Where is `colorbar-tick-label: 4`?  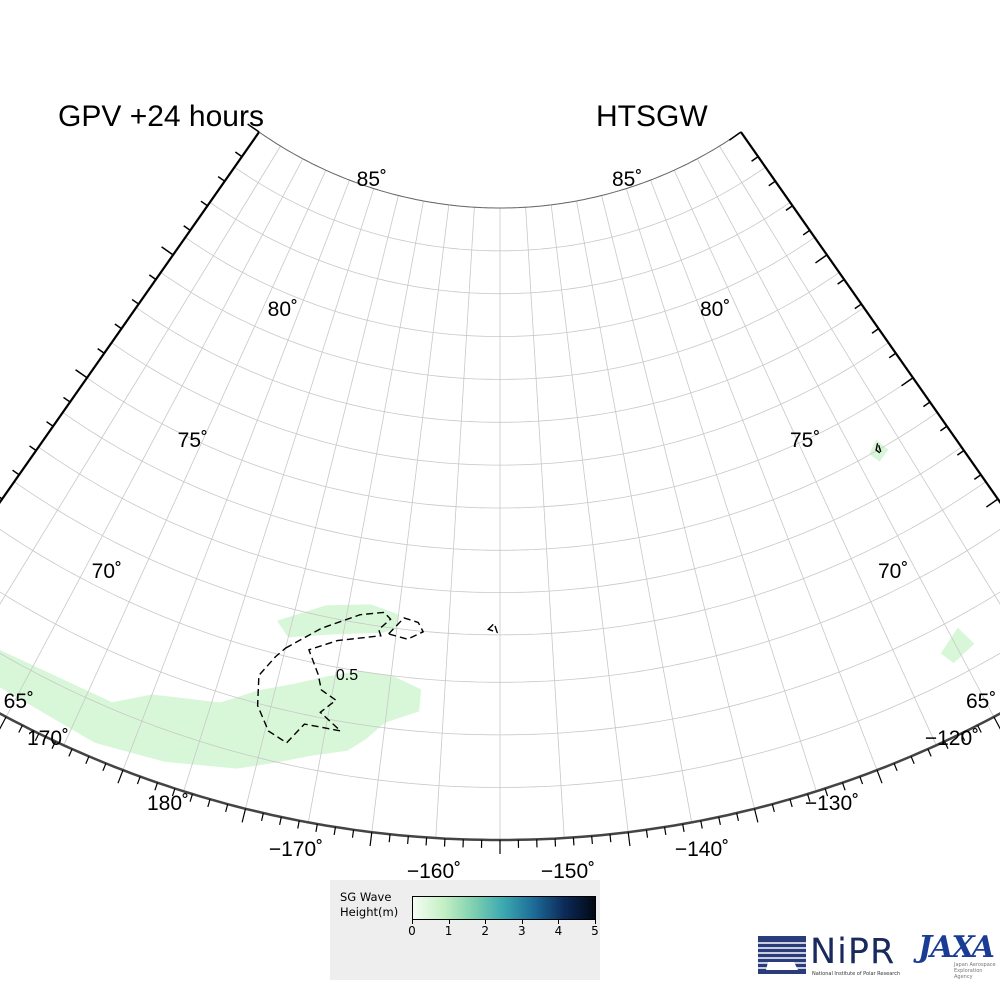
colorbar-tick-label: 4 is located at coordinates (558, 931).